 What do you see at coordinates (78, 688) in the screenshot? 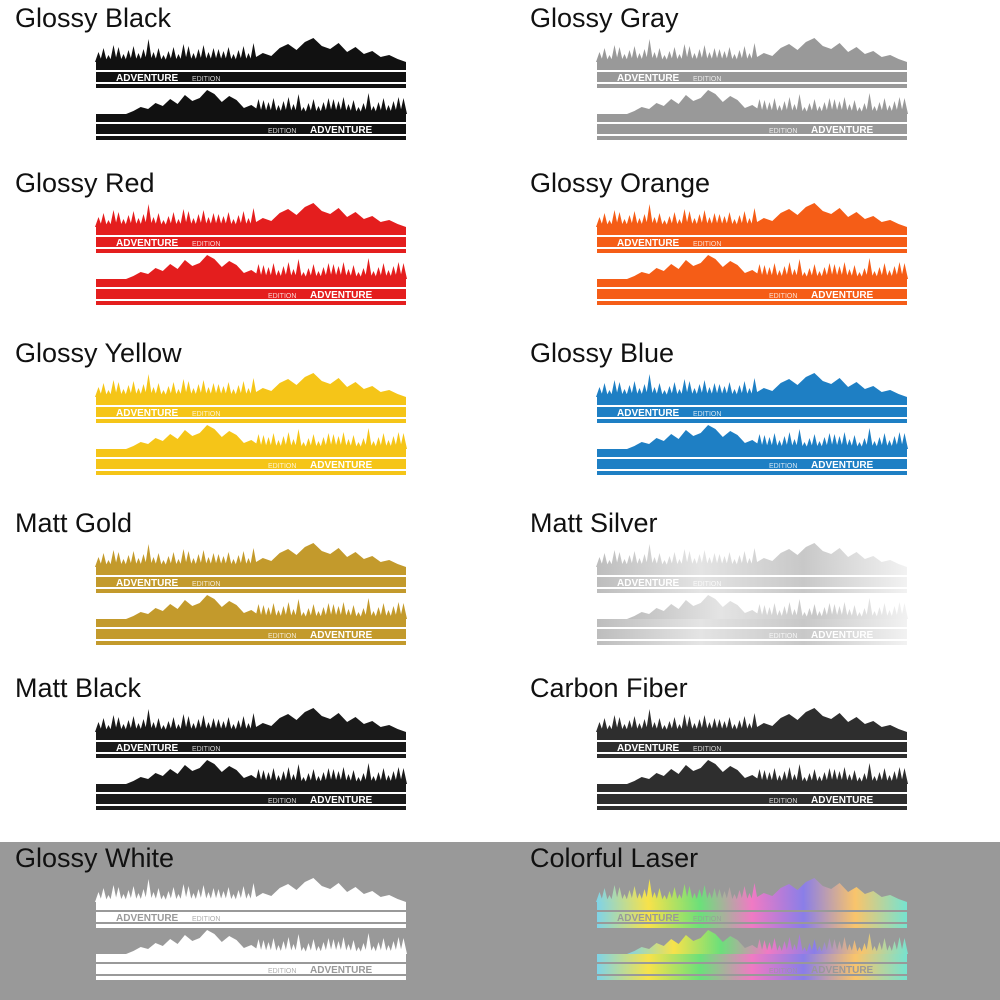
I see `color-label: Matt Black` at bounding box center [78, 688].